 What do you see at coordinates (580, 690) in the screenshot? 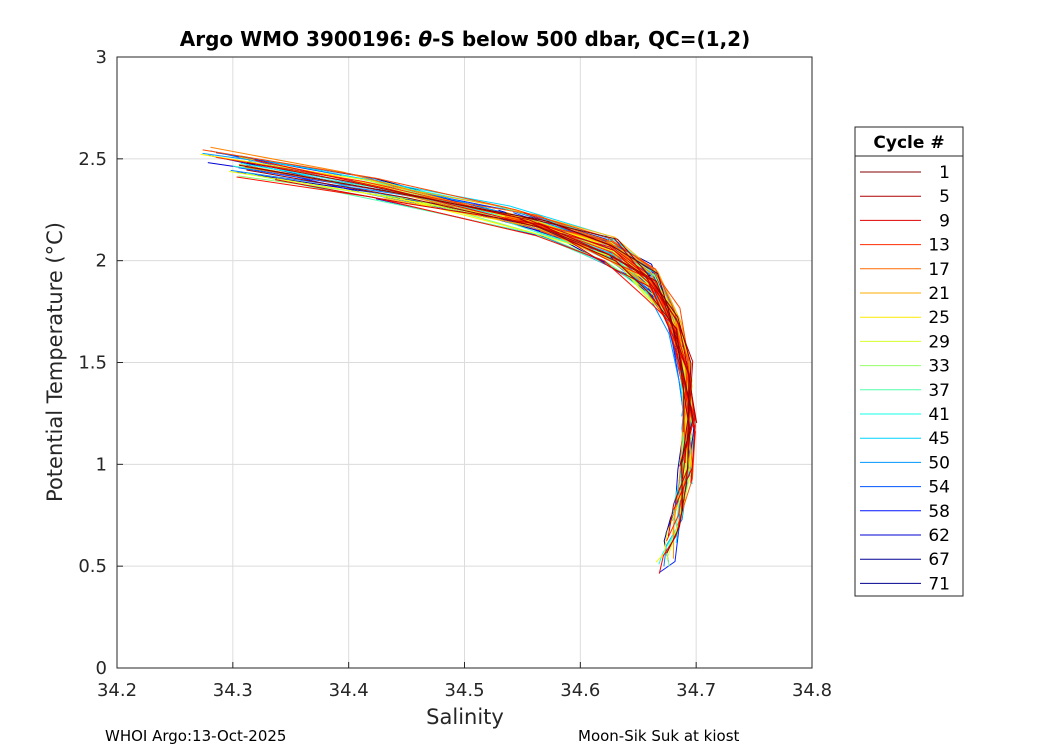
I see `x-tick-label: 34.6` at bounding box center [580, 690].